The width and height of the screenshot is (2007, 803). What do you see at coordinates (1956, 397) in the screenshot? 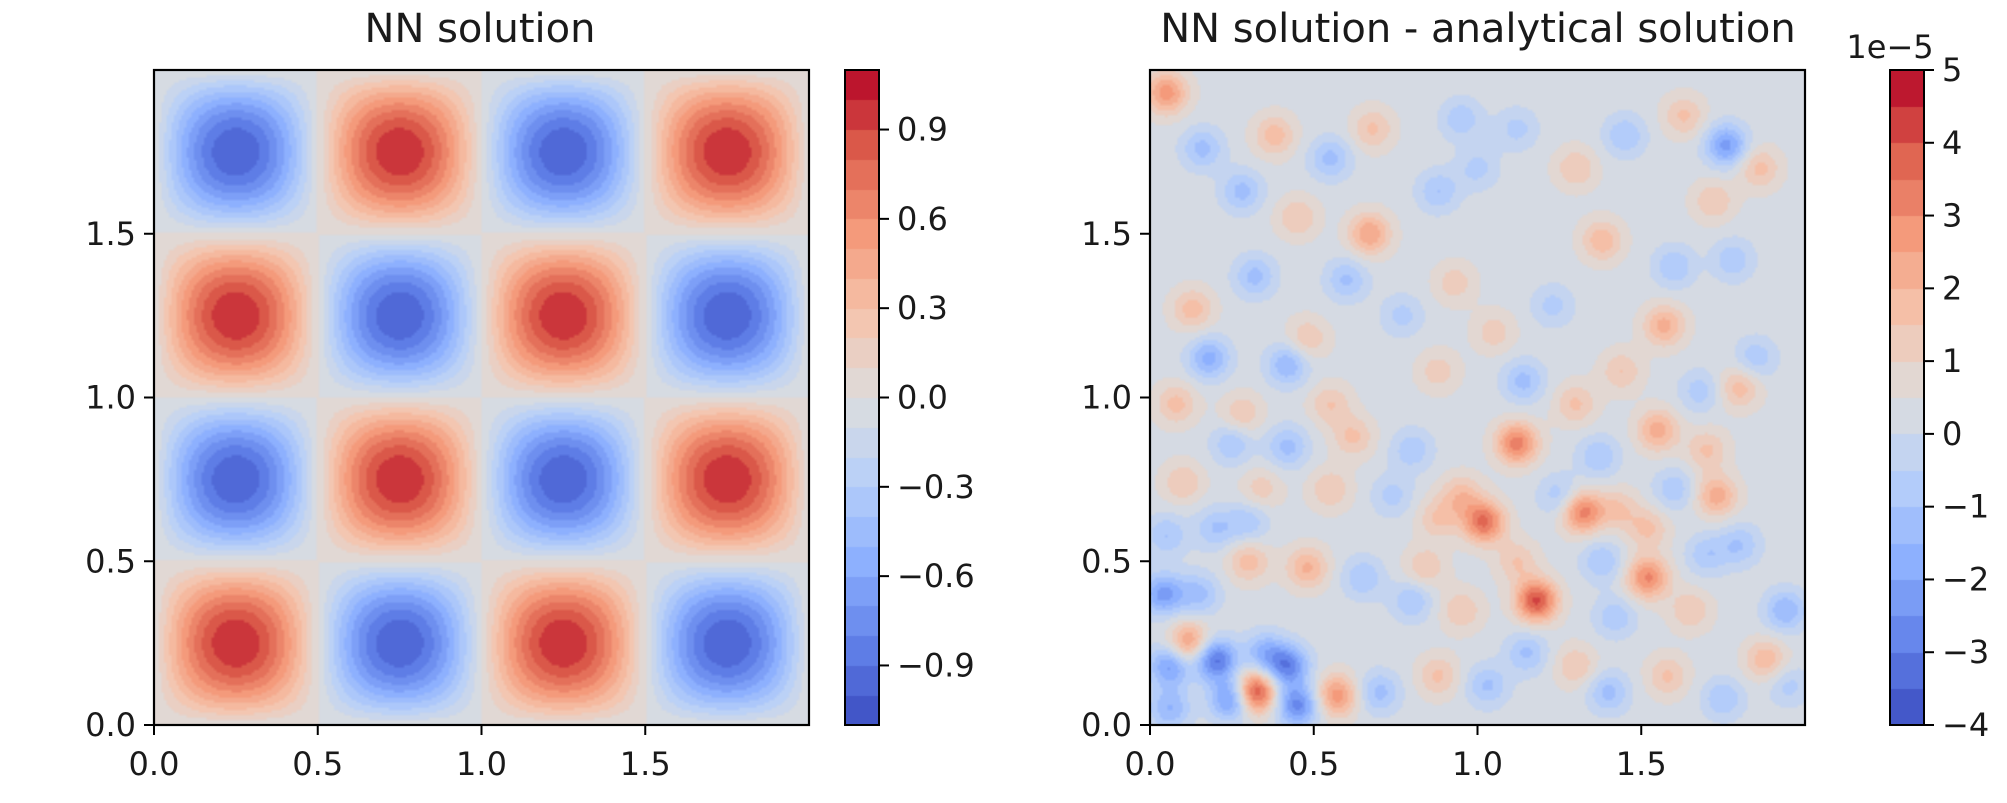
I see `error-colorbar-ticks: 5 4 3 2 1 0 −1 −2 −3 −4` at bounding box center [1956, 397].